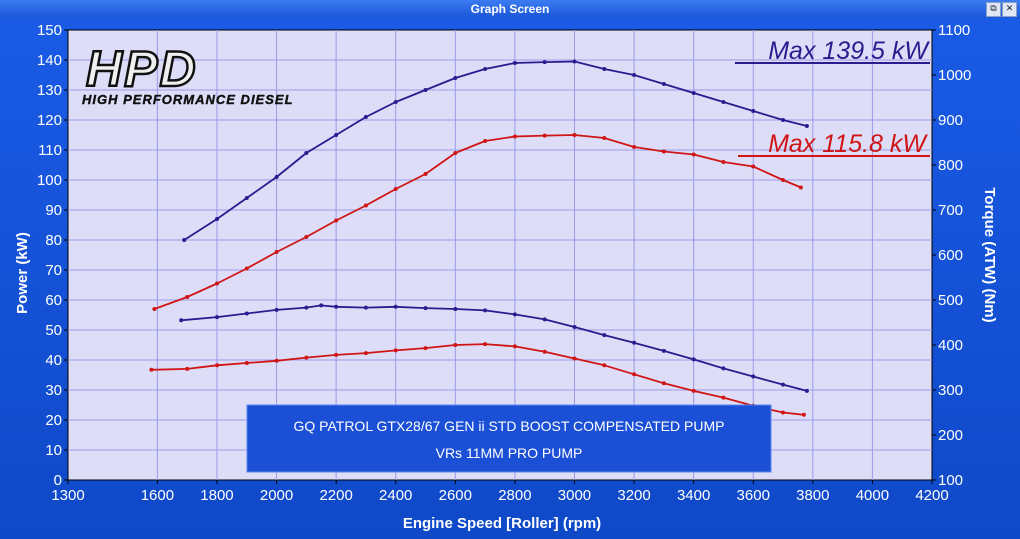  I want to click on y-left-tick-label: 10, so click(53, 450).